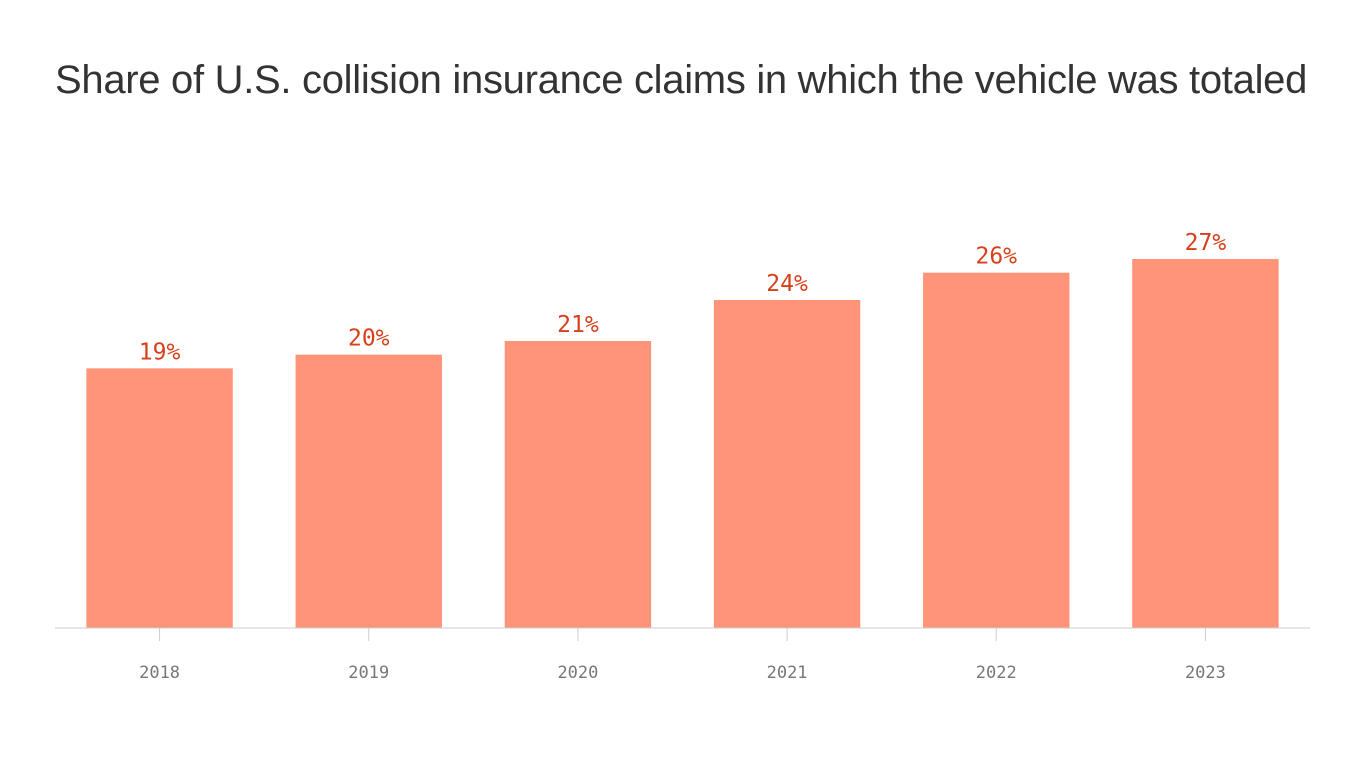 The width and height of the screenshot is (1366, 768). What do you see at coordinates (159, 673) in the screenshot?
I see `x-tick-label: 2018` at bounding box center [159, 673].